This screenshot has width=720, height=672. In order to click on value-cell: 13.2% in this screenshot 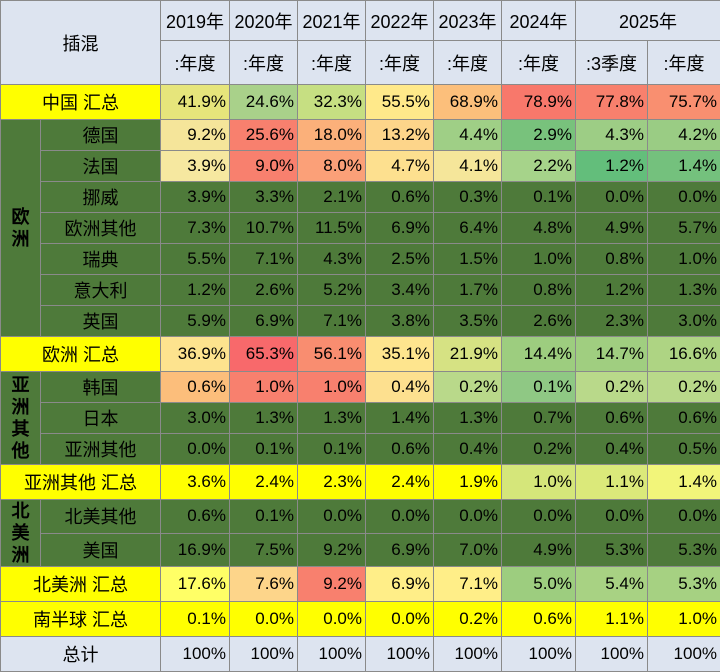, I will do `click(400, 135)`.